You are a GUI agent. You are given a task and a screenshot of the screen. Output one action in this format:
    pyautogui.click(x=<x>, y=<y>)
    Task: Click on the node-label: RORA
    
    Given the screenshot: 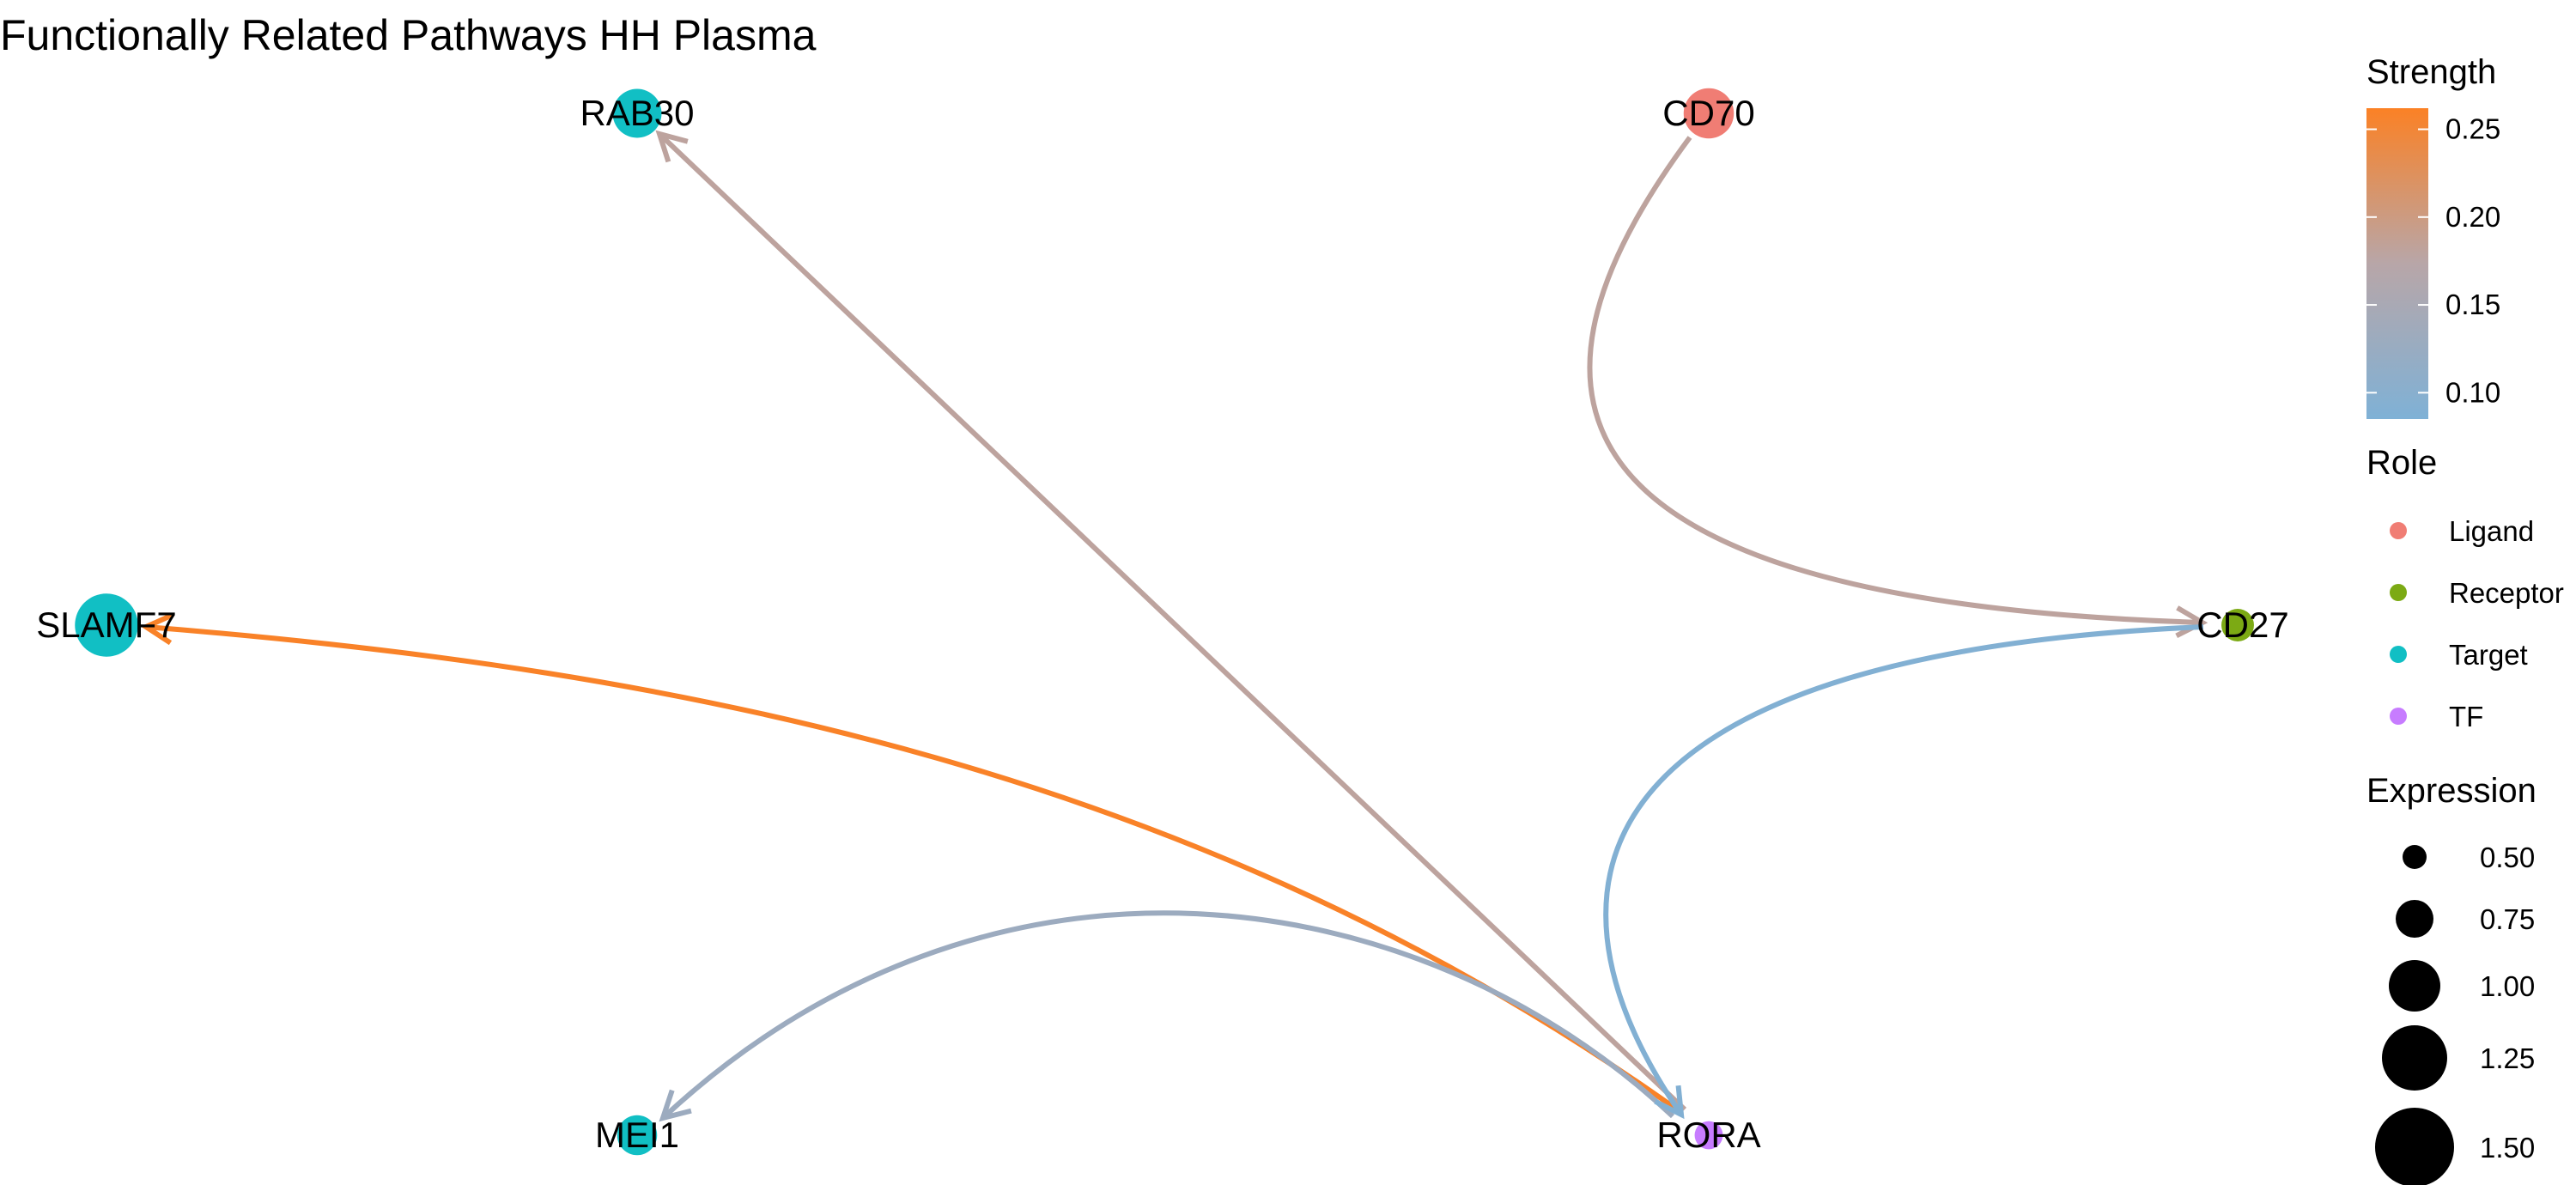 What is the action you would take?
    pyautogui.click(x=1708, y=1135)
    